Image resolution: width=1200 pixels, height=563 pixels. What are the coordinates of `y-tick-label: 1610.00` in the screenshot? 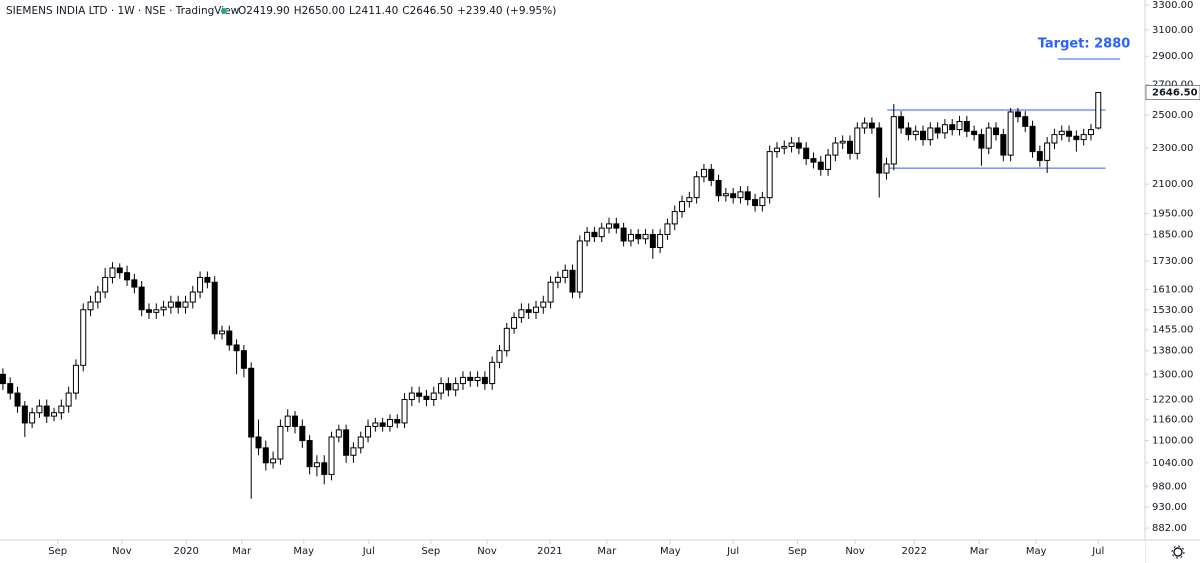 It's located at (1172, 290).